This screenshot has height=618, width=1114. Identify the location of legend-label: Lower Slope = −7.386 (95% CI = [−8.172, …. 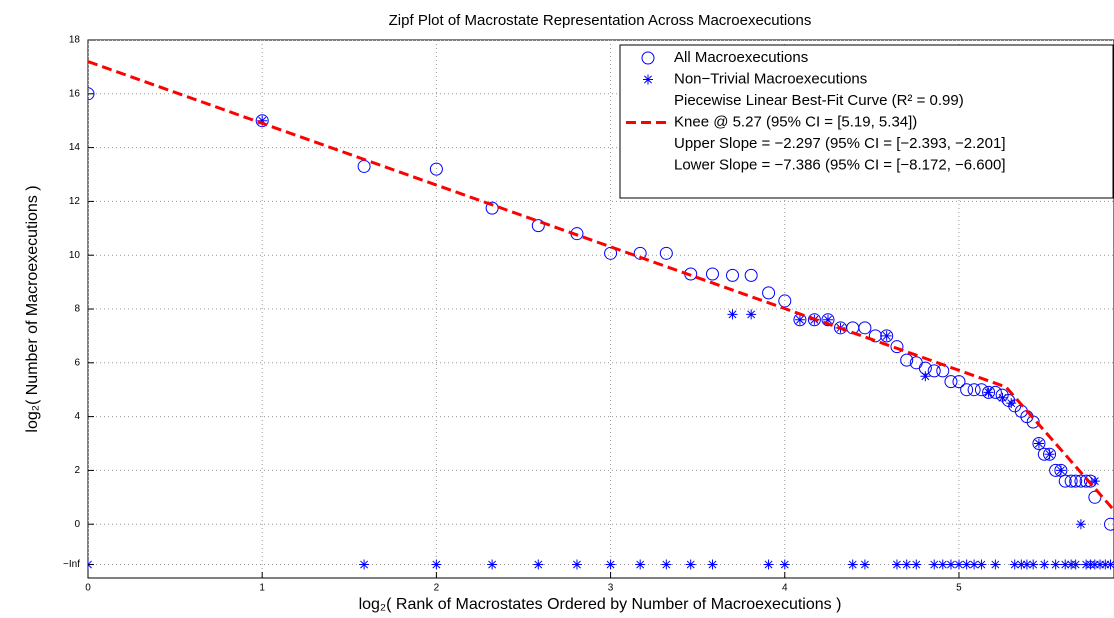
(840, 164).